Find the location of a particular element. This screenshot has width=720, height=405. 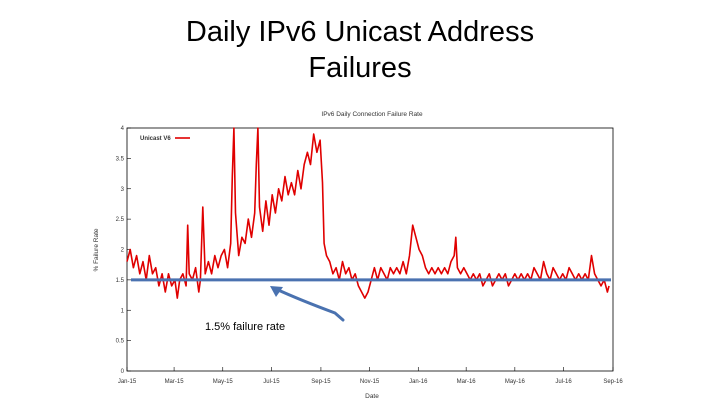

x-tick-label: May-16 is located at coordinates (515, 382).